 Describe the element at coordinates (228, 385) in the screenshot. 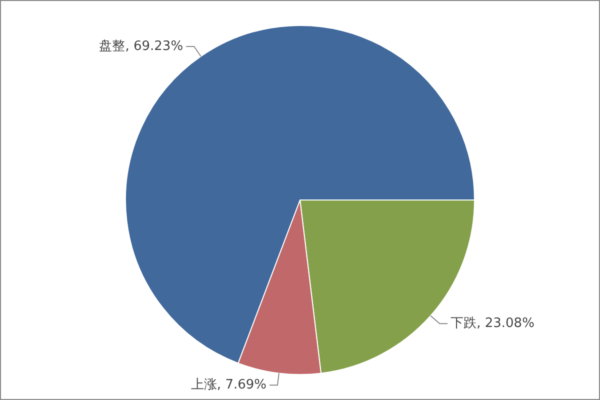

I see `slice-label: 上涨, 7.69%` at that location.